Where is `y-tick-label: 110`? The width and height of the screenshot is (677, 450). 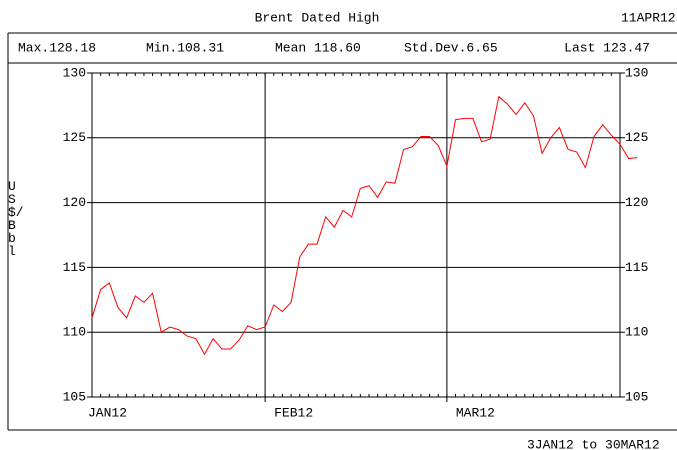 y-tick-label: 110 is located at coordinates (74, 332).